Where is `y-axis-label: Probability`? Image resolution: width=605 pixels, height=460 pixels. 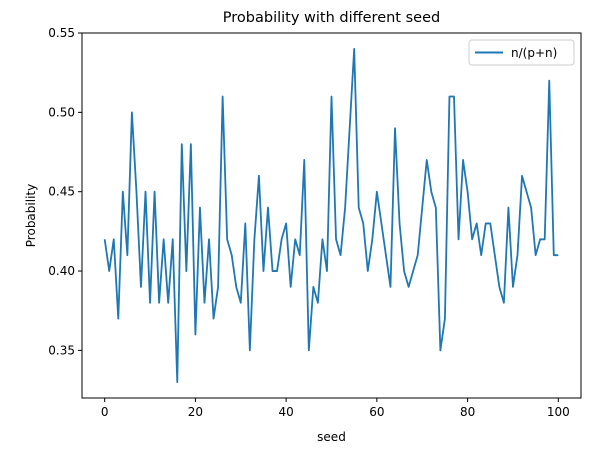
y-axis-label: Probability is located at coordinates (31, 215).